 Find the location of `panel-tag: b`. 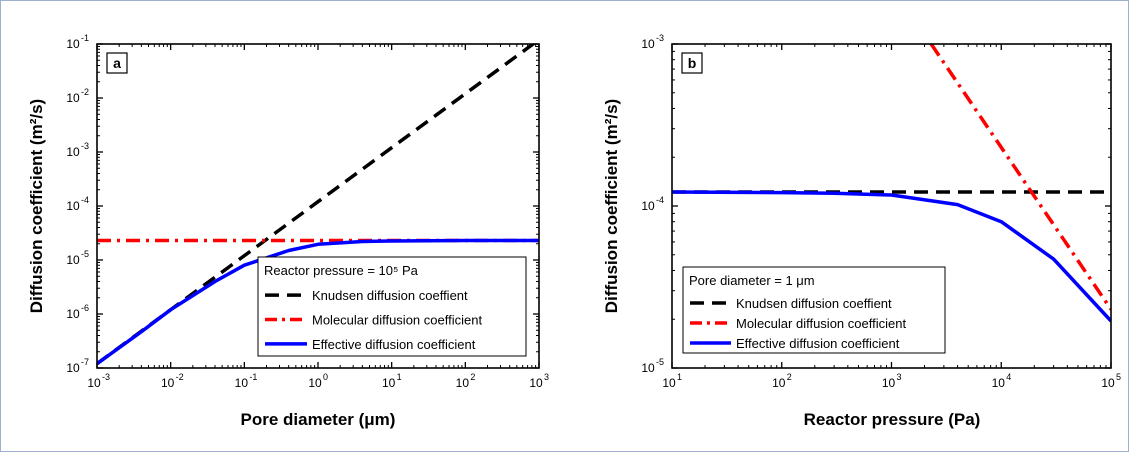

panel-tag: b is located at coordinates (692, 63).